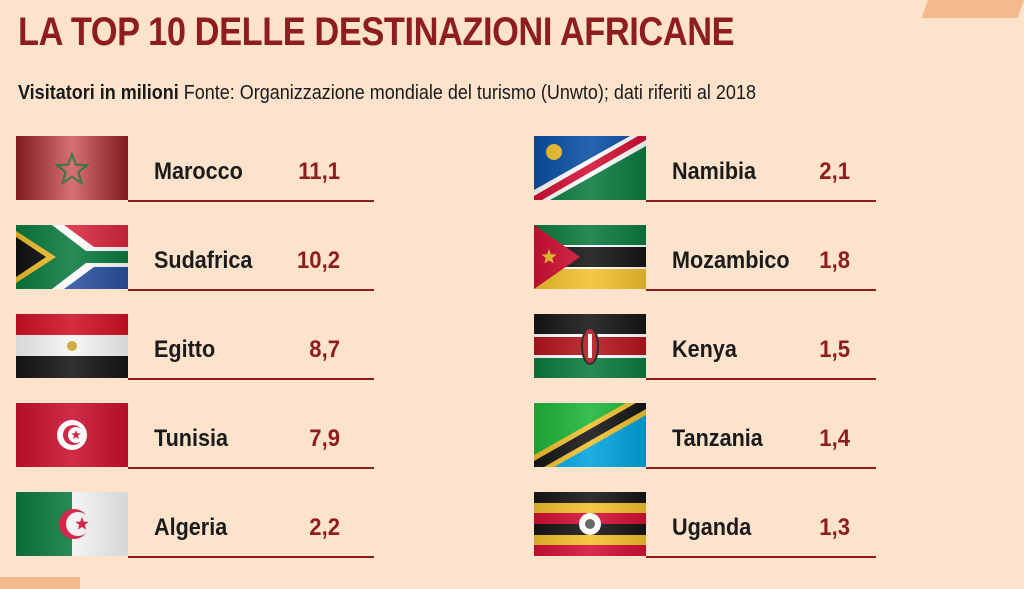 This screenshot has width=1024, height=589. Describe the element at coordinates (834, 349) in the screenshot. I see `visitor-value: 1,5` at that location.